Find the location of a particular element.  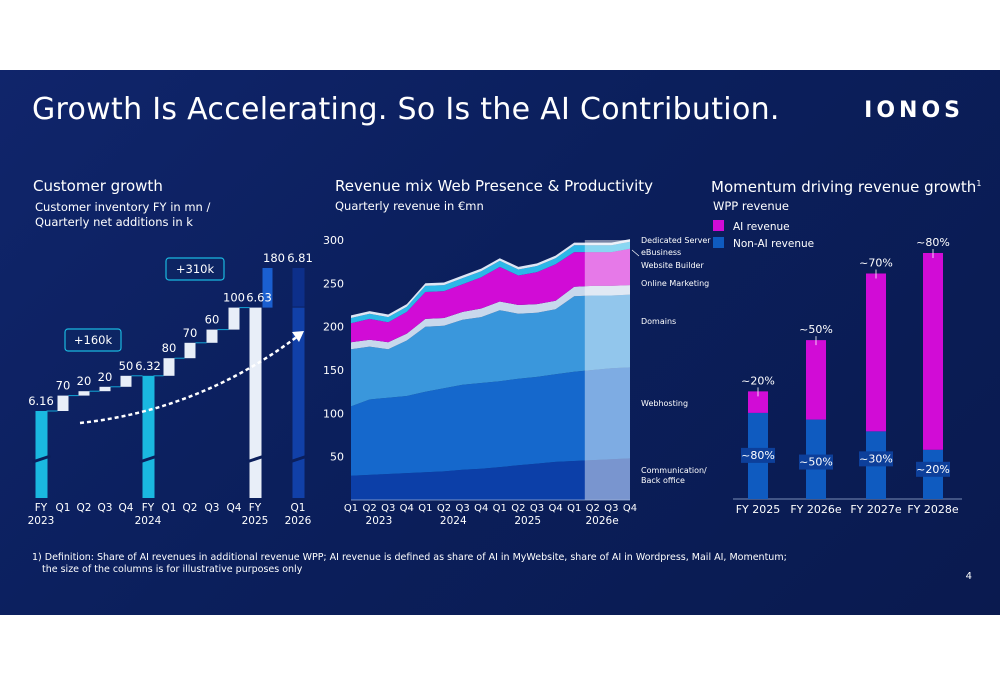

growth-callout-label: +160k is located at coordinates (93, 340).